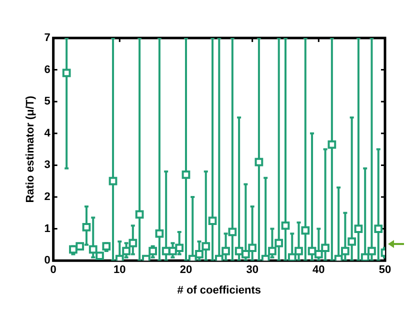  I want to click on y-tick-label: 2, so click(47, 197).